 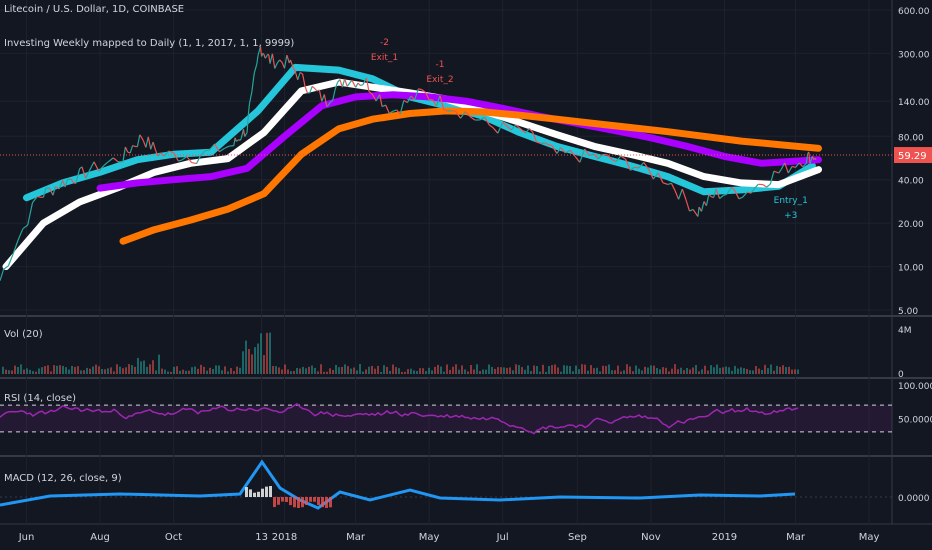 I want to click on volume-title: Vol (20), so click(x=23, y=334).